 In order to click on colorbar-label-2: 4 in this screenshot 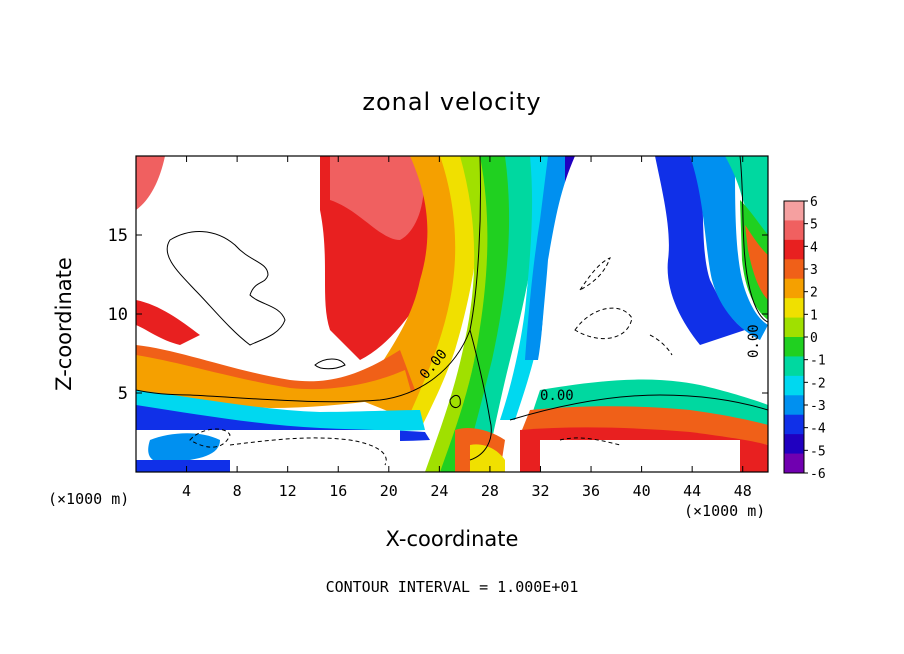, I will do `click(814, 247)`.